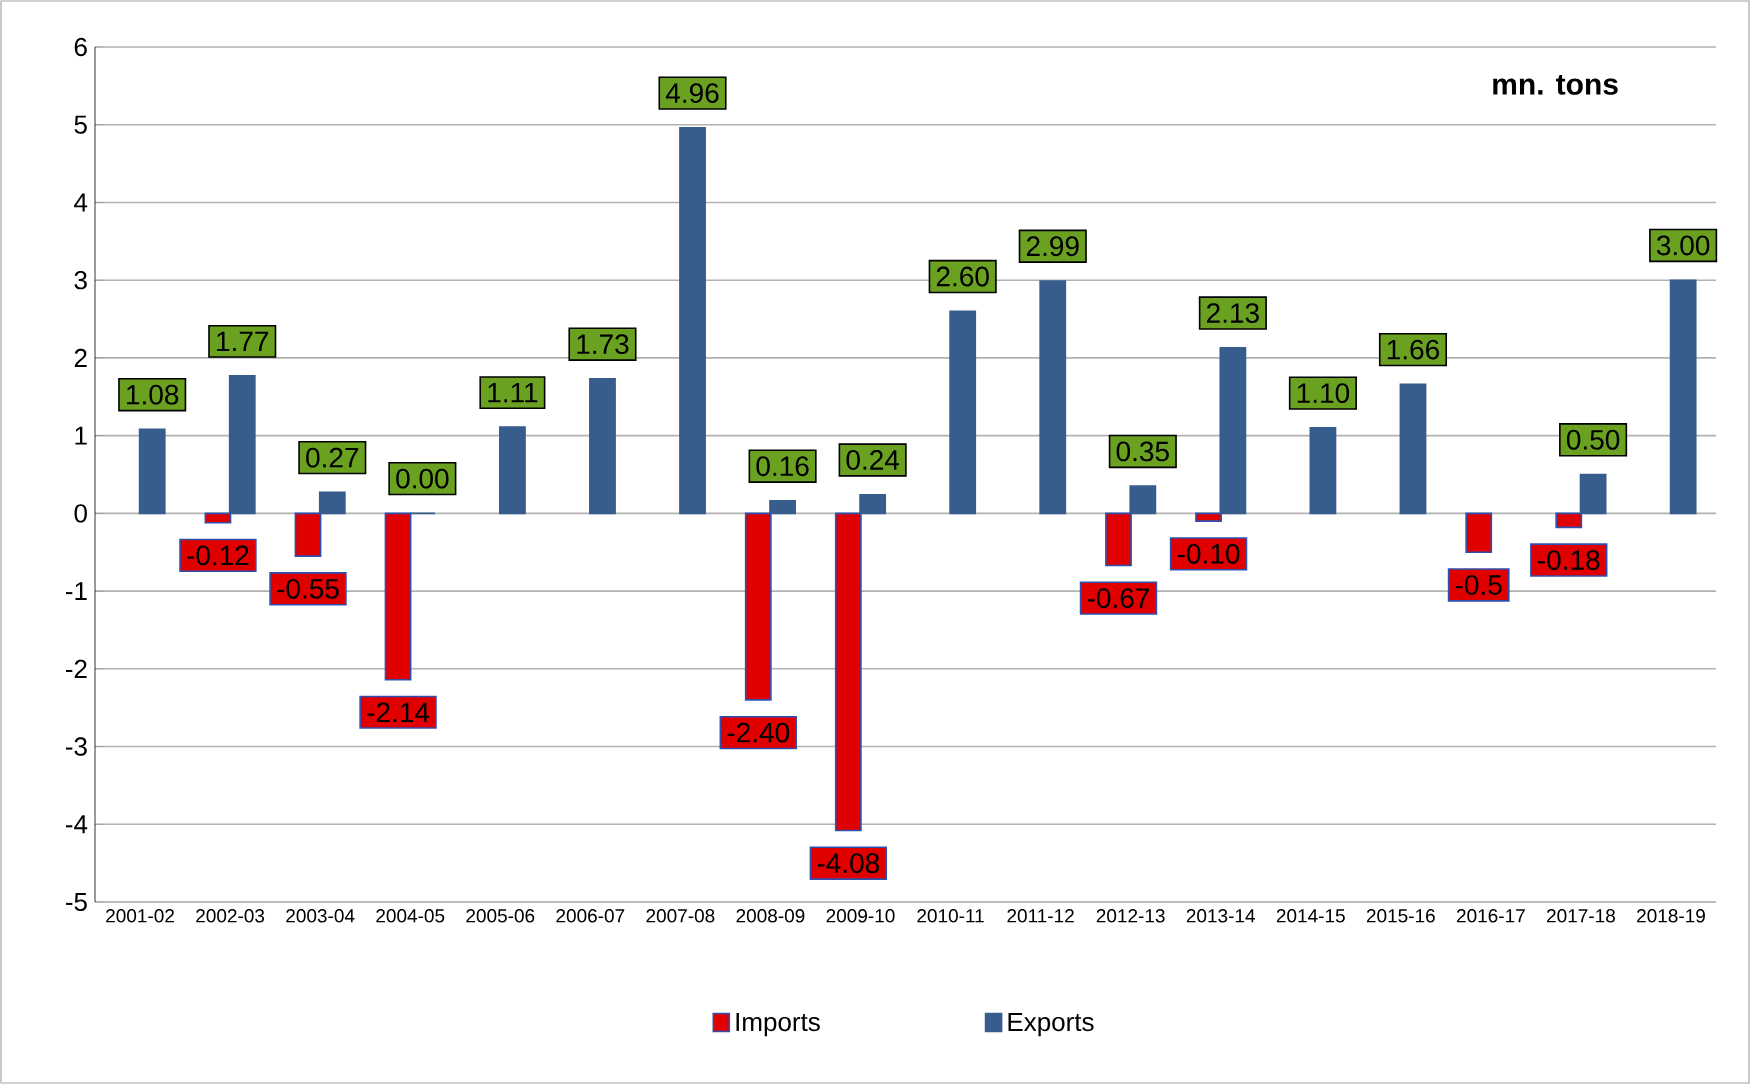 The image size is (1750, 1084). What do you see at coordinates (590, 916) in the screenshot?
I see `x-tick-label: 2006-07` at bounding box center [590, 916].